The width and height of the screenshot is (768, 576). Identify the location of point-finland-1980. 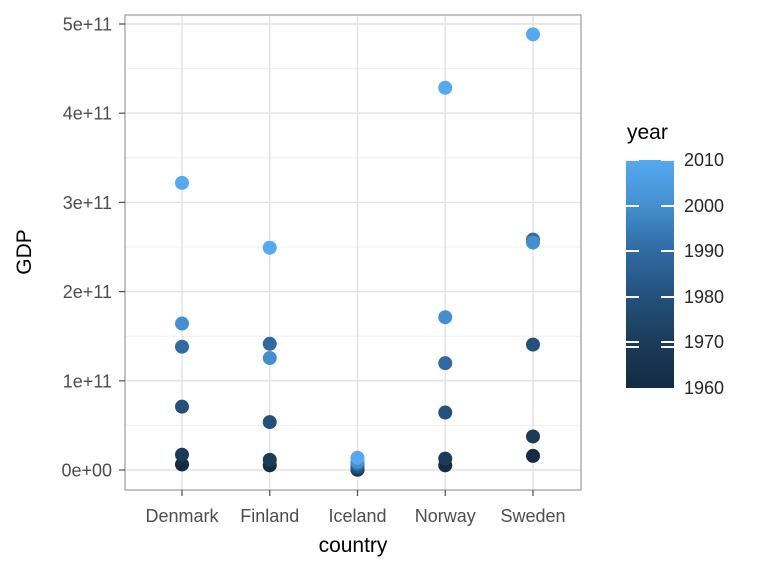
(269, 422).